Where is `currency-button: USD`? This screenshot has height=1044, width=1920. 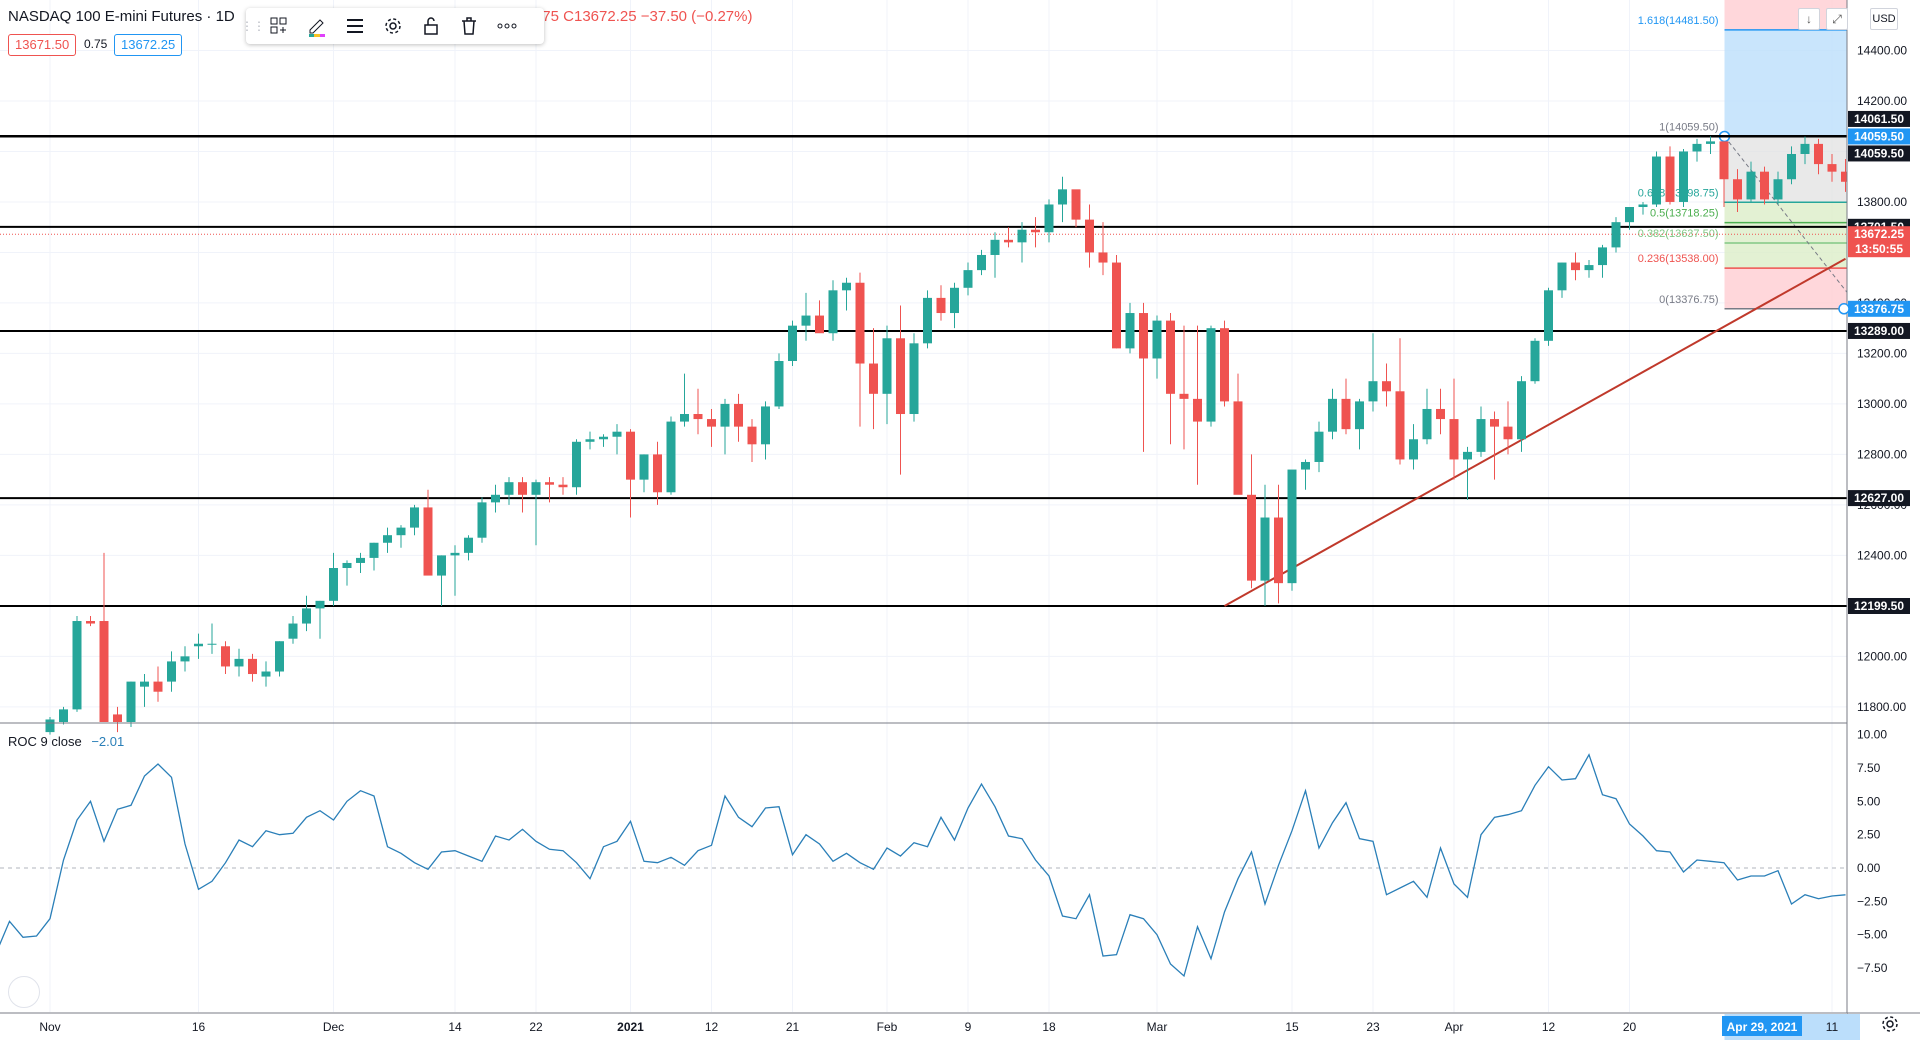
currency-button: USD is located at coordinates (1884, 19).